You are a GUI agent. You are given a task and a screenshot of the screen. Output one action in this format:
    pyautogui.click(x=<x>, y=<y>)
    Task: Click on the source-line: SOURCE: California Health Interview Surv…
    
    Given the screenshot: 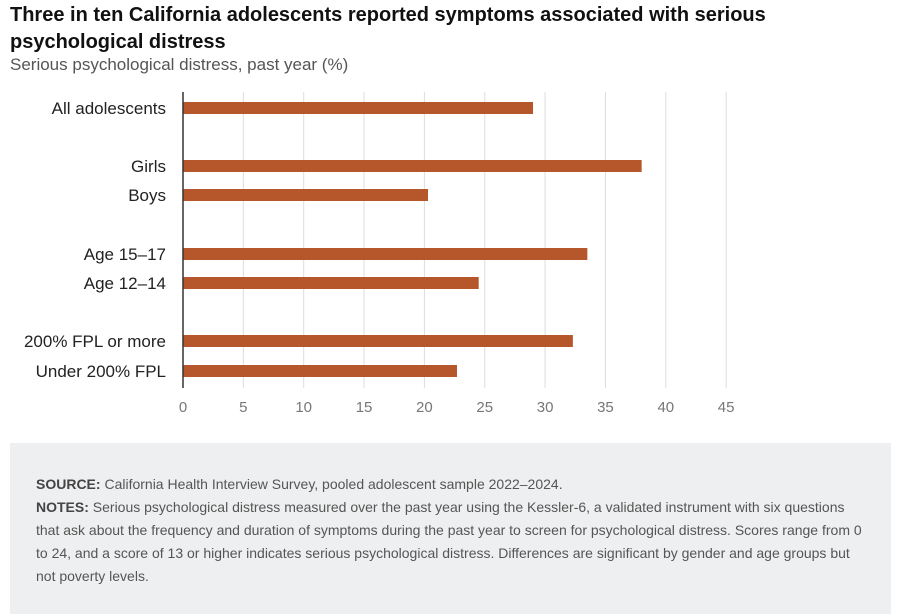 What is the action you would take?
    pyautogui.click(x=450, y=484)
    